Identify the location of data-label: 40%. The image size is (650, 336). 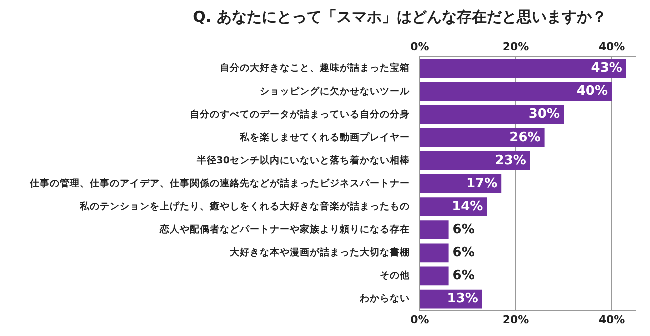
(592, 92).